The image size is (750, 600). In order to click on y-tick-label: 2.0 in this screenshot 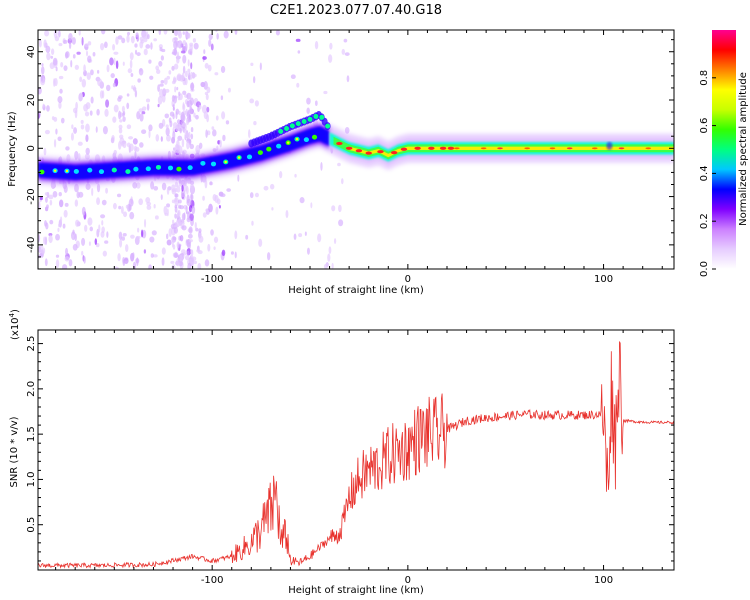, I will do `click(31, 389)`.